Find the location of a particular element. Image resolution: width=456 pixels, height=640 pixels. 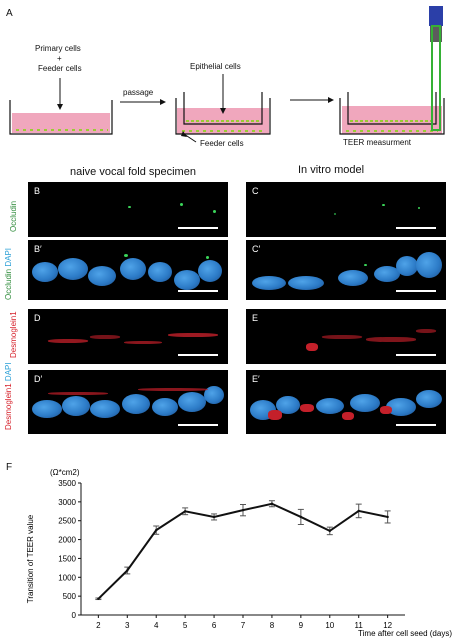

label-epithelial-cells: Epithelial cells is located at coordinates (215, 66).